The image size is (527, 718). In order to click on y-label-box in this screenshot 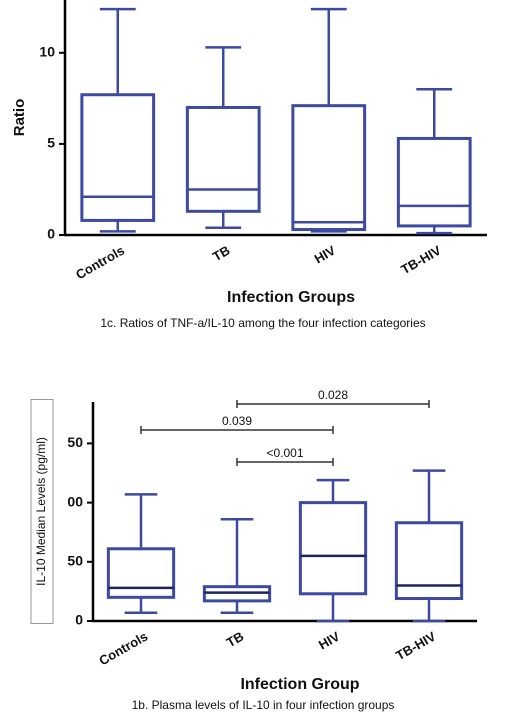, I will do `click(42, 511)`.